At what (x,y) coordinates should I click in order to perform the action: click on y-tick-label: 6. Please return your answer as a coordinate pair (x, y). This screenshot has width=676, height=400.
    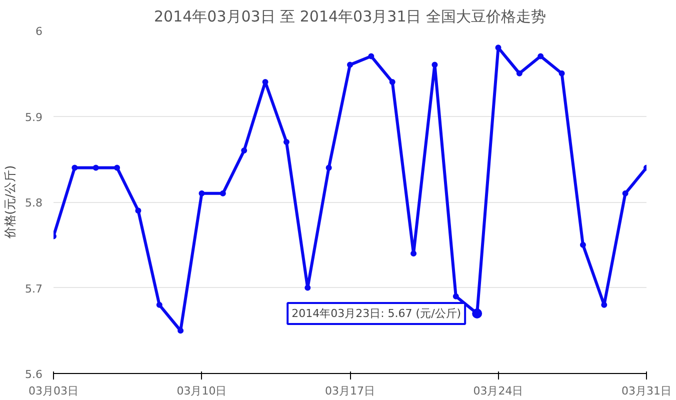
    Looking at the image, I should click on (39, 31).